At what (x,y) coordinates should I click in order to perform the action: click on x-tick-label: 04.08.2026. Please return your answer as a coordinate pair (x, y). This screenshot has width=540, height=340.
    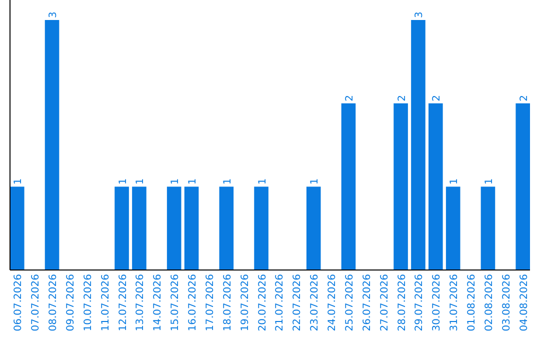
    Looking at the image, I should click on (524, 303).